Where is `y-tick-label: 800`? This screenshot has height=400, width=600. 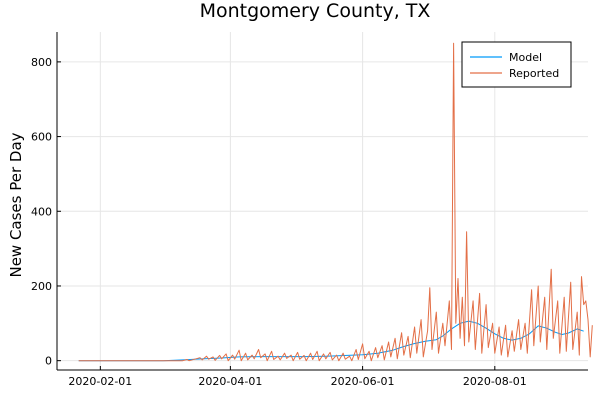
y-tick-label: 800 is located at coordinates (41, 62).